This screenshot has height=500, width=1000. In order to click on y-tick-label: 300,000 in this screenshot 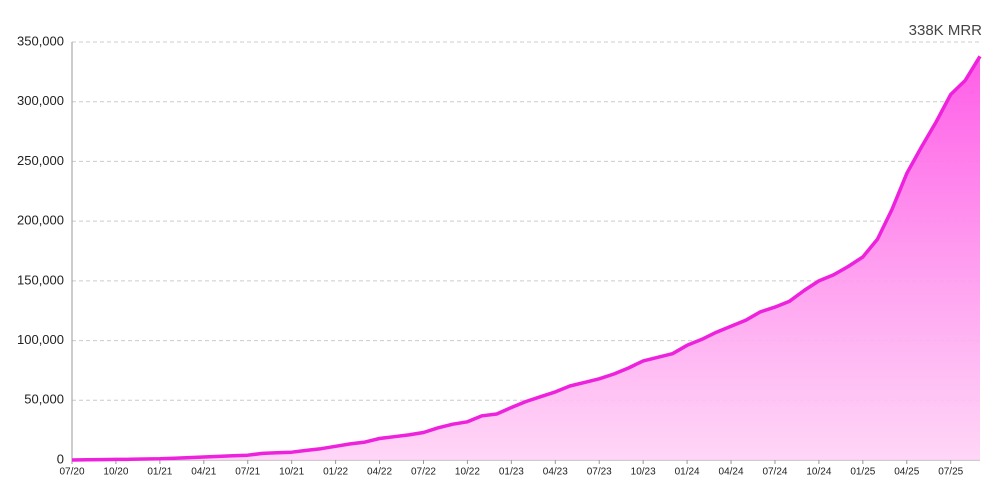, I will do `click(40, 100)`.